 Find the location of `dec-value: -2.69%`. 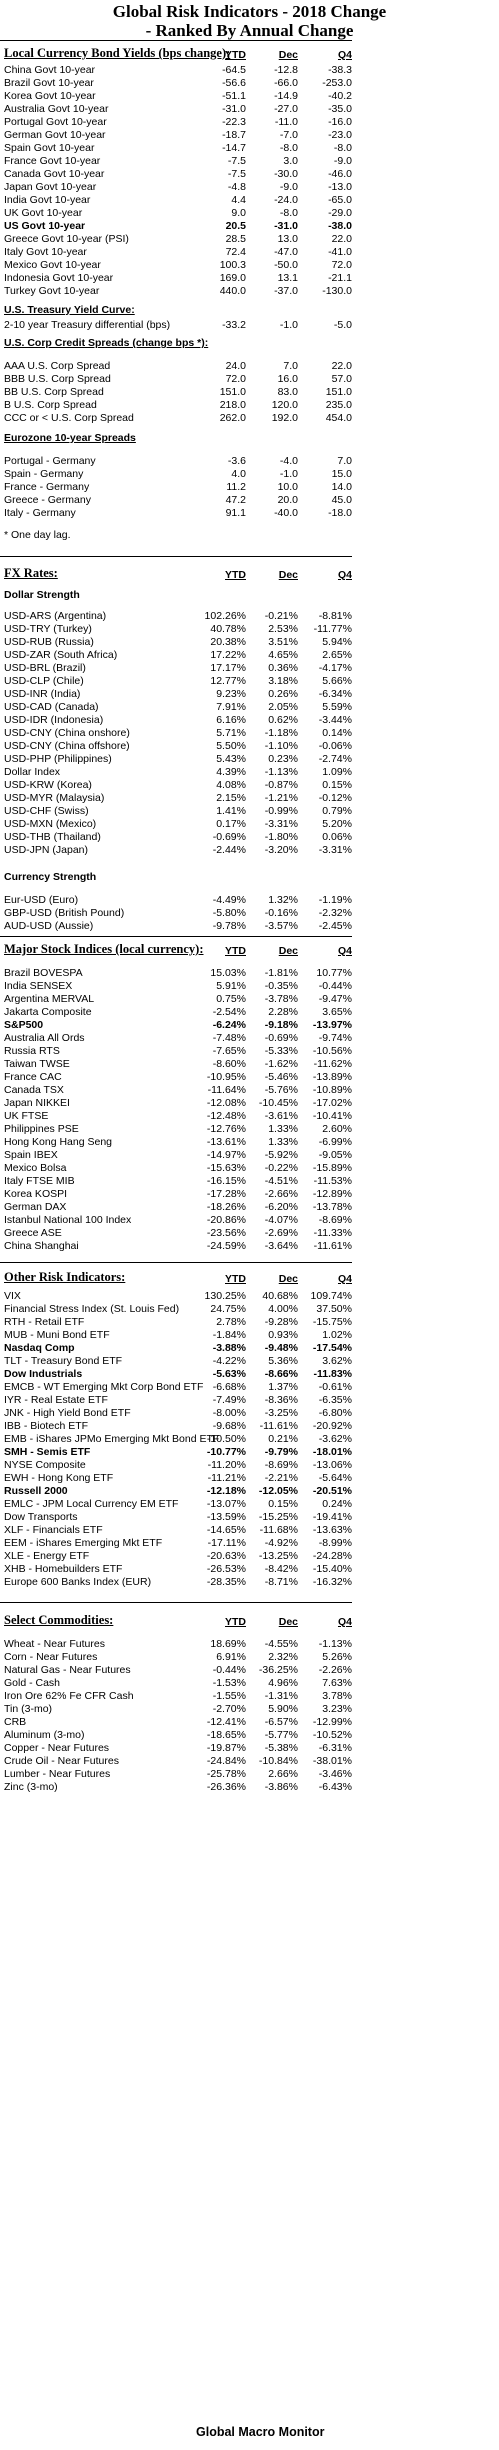

dec-value: -2.69% is located at coordinates (281, 1233).